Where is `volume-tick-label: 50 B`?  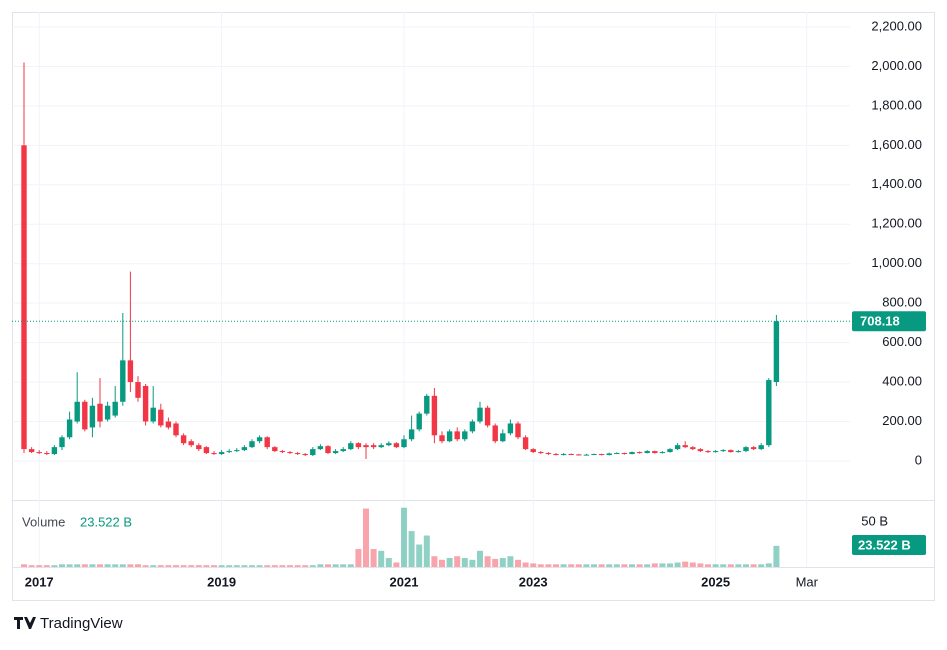
volume-tick-label: 50 B is located at coordinates (874, 521).